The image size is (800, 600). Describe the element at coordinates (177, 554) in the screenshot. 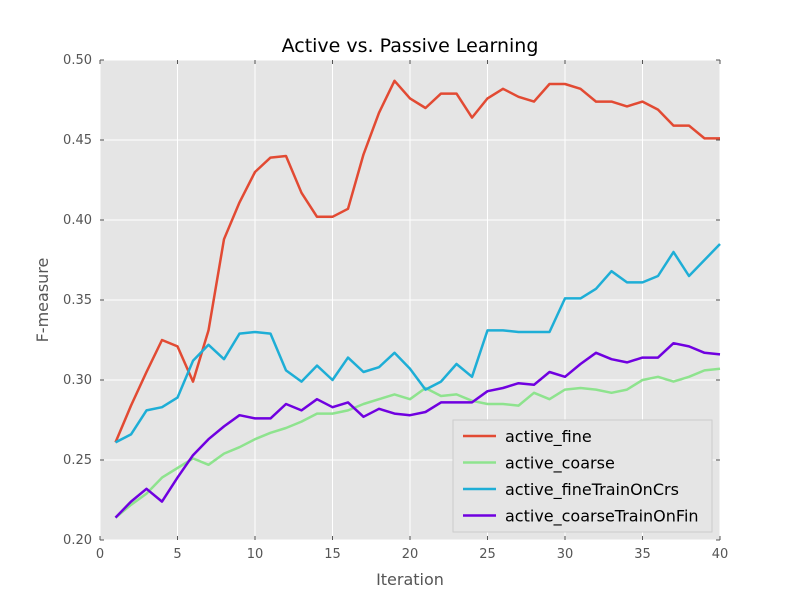

I see `x-tick-label: 5` at that location.